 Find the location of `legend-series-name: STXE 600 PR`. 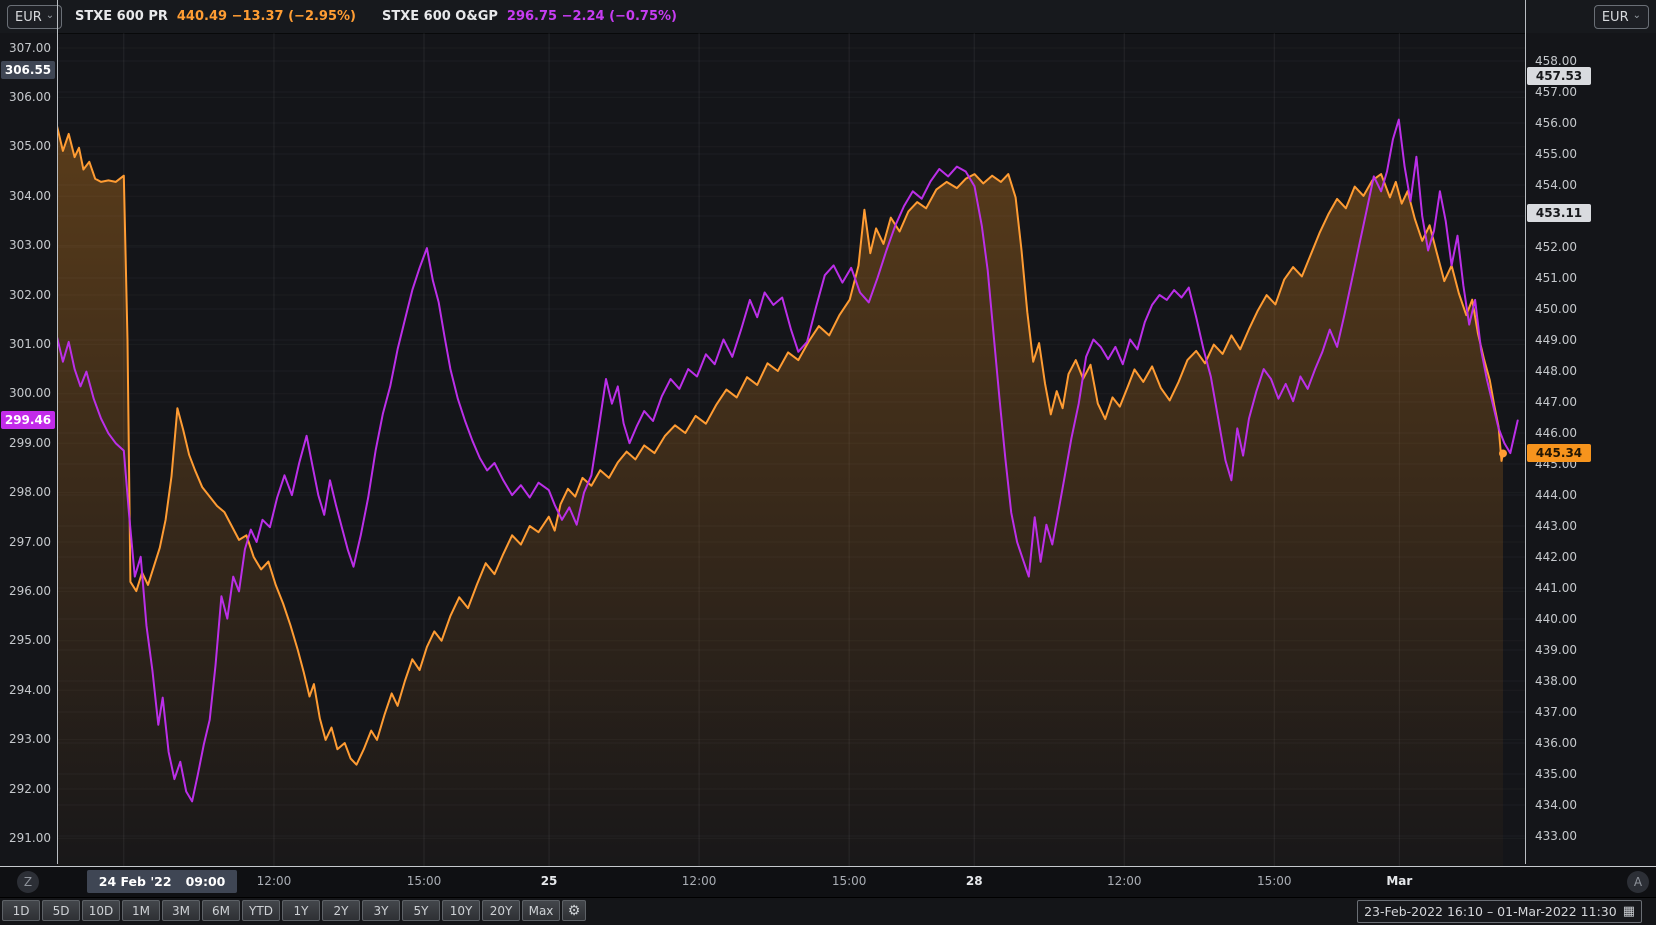

legend-series-name: STXE 600 PR is located at coordinates (121, 16).